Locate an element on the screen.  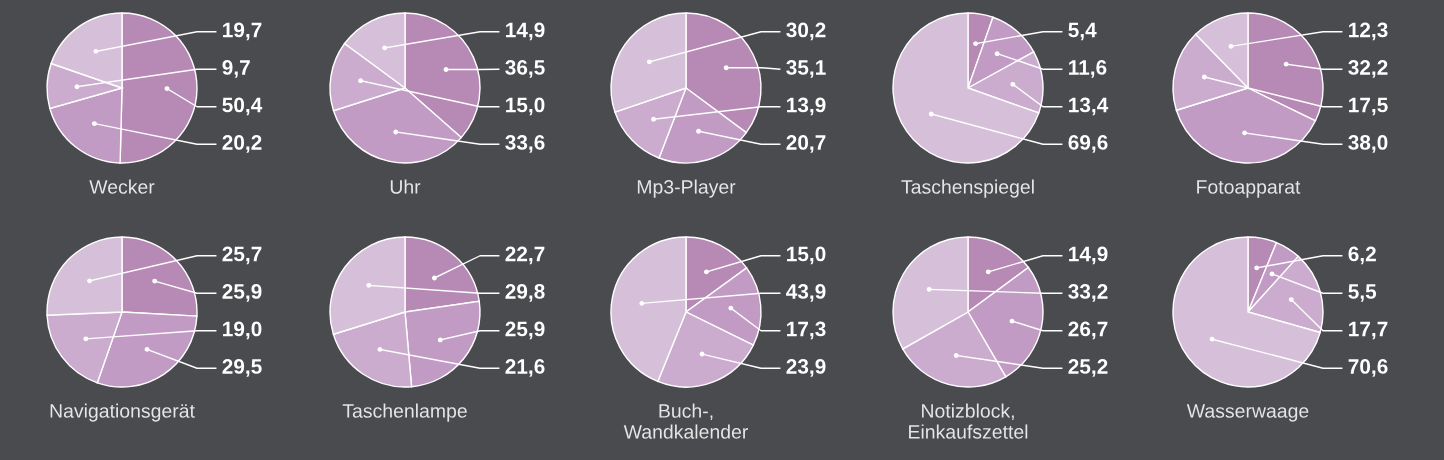
text: Wasserwaage is located at coordinates (1247, 413).